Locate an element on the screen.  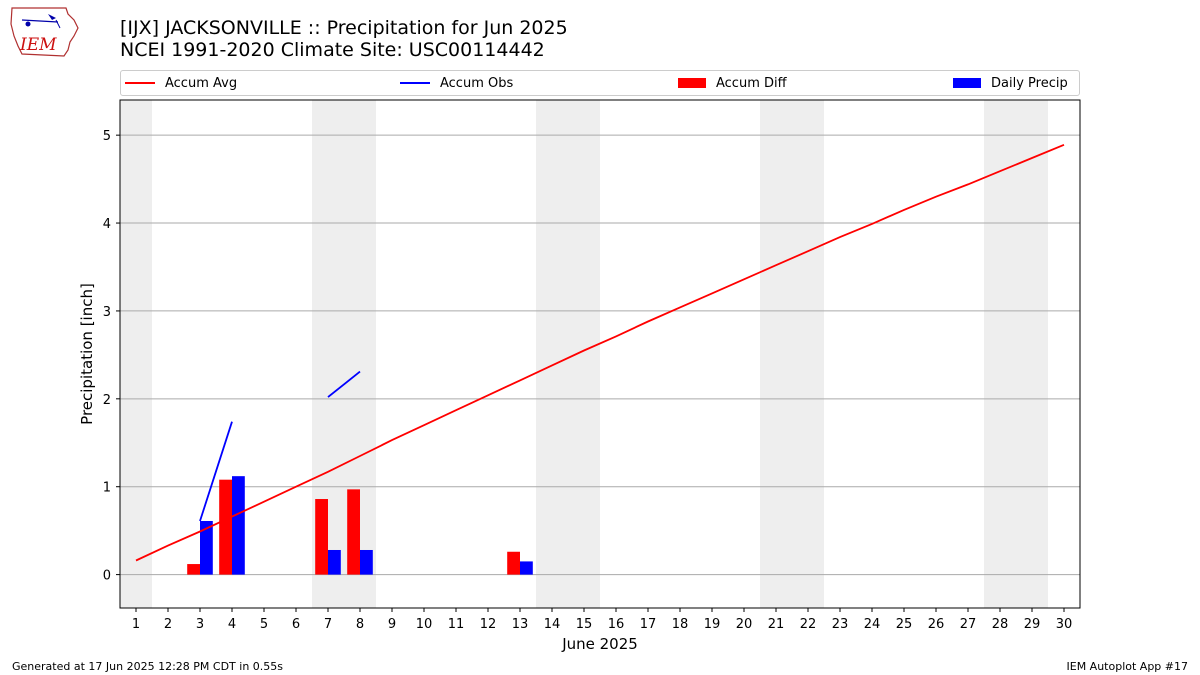
x-tick-label-18: 18 is located at coordinates (680, 624).